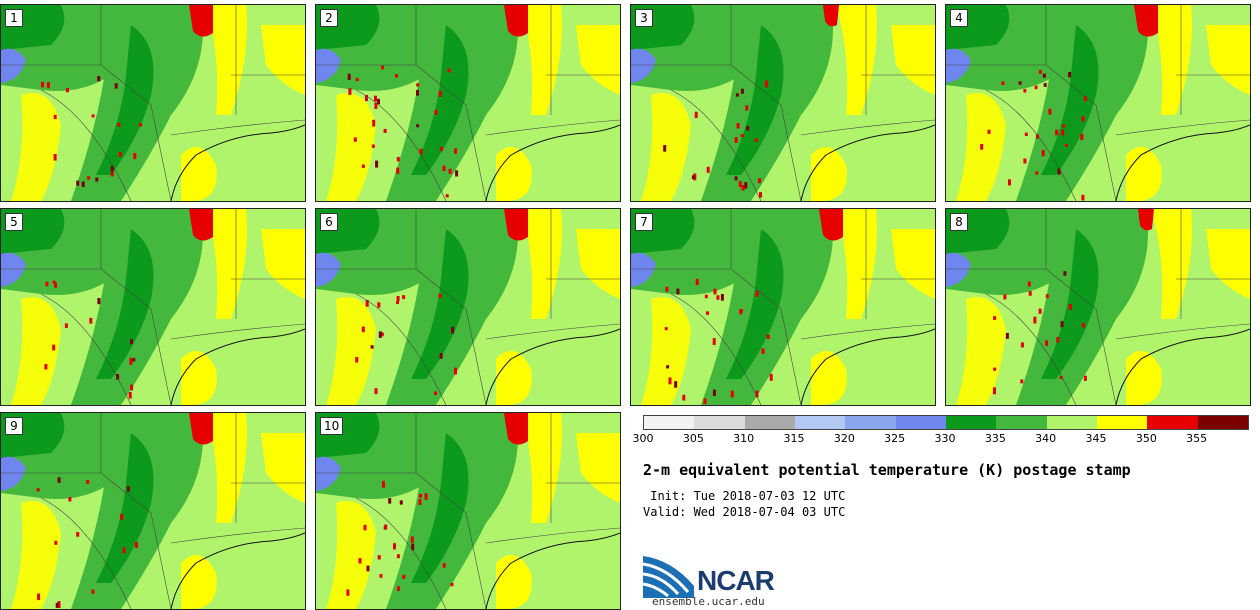 This screenshot has width=1260, height=610. I want to click on member-number-label: 1, so click(14, 18).